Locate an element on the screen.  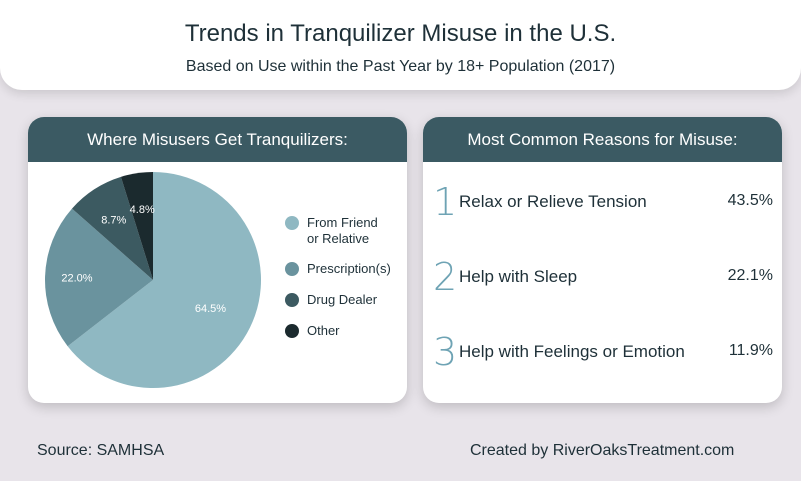
reason-label: Help with Sleep is located at coordinates (518, 276).